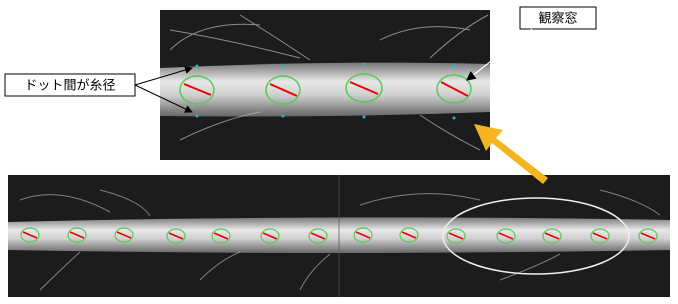 This screenshot has width=678, height=304. Describe the element at coordinates (511, 154) in the screenshot. I see `zoom-arrow` at that location.